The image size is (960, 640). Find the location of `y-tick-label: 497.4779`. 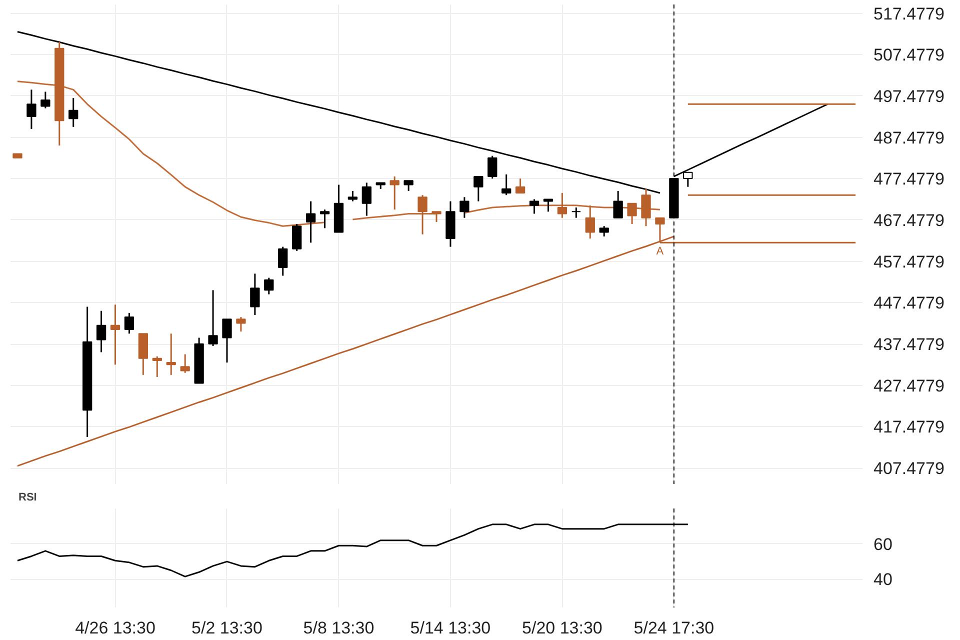

y-tick-label: 497.4779 is located at coordinates (909, 96).